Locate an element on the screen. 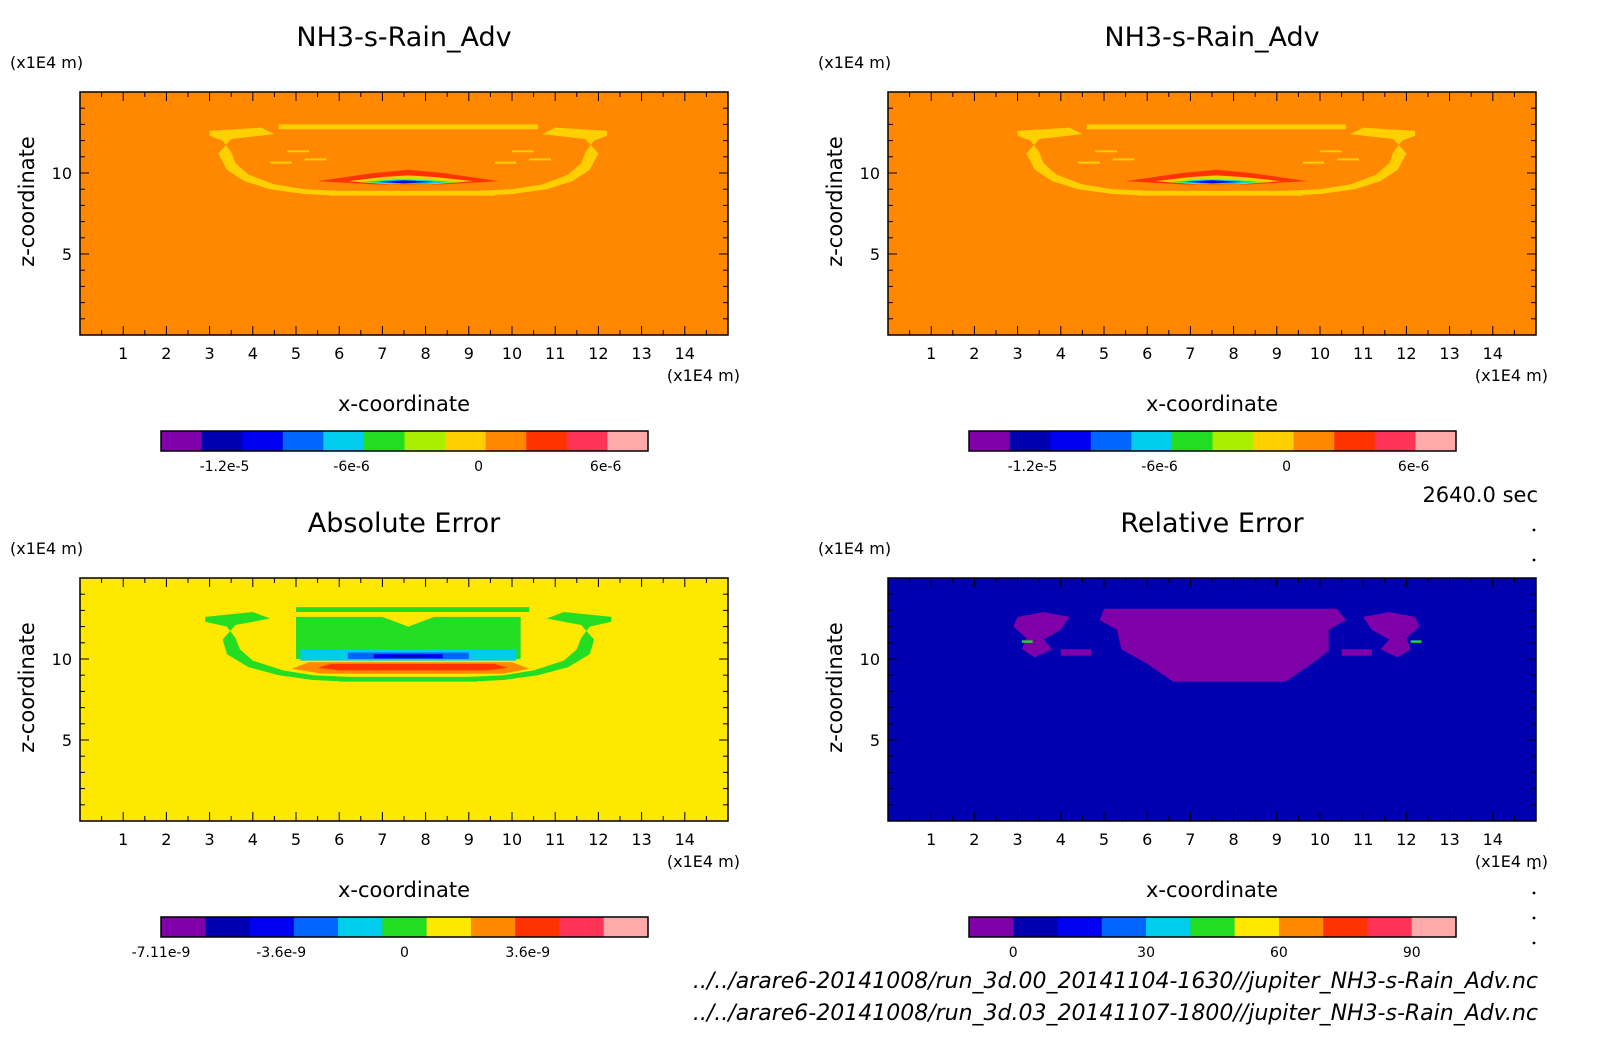 The height and width of the screenshot is (1054, 1604). x-tick-label: 1 is located at coordinates (123, 353).